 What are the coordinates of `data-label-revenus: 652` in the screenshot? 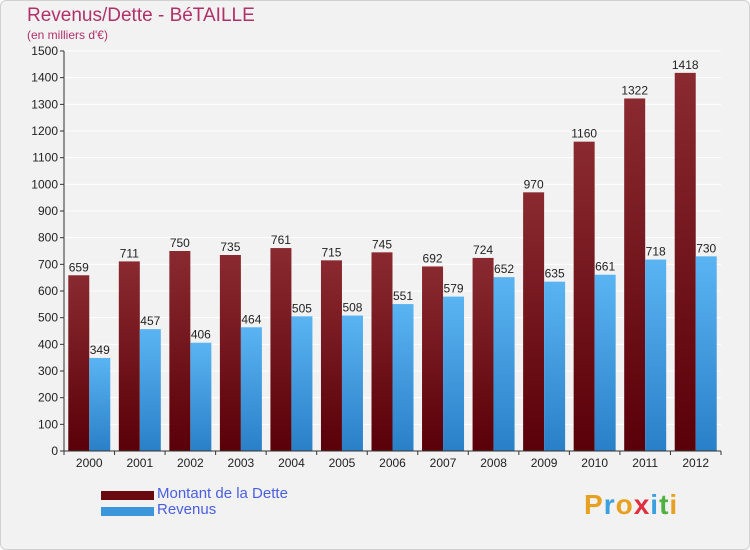 It's located at (504, 269).